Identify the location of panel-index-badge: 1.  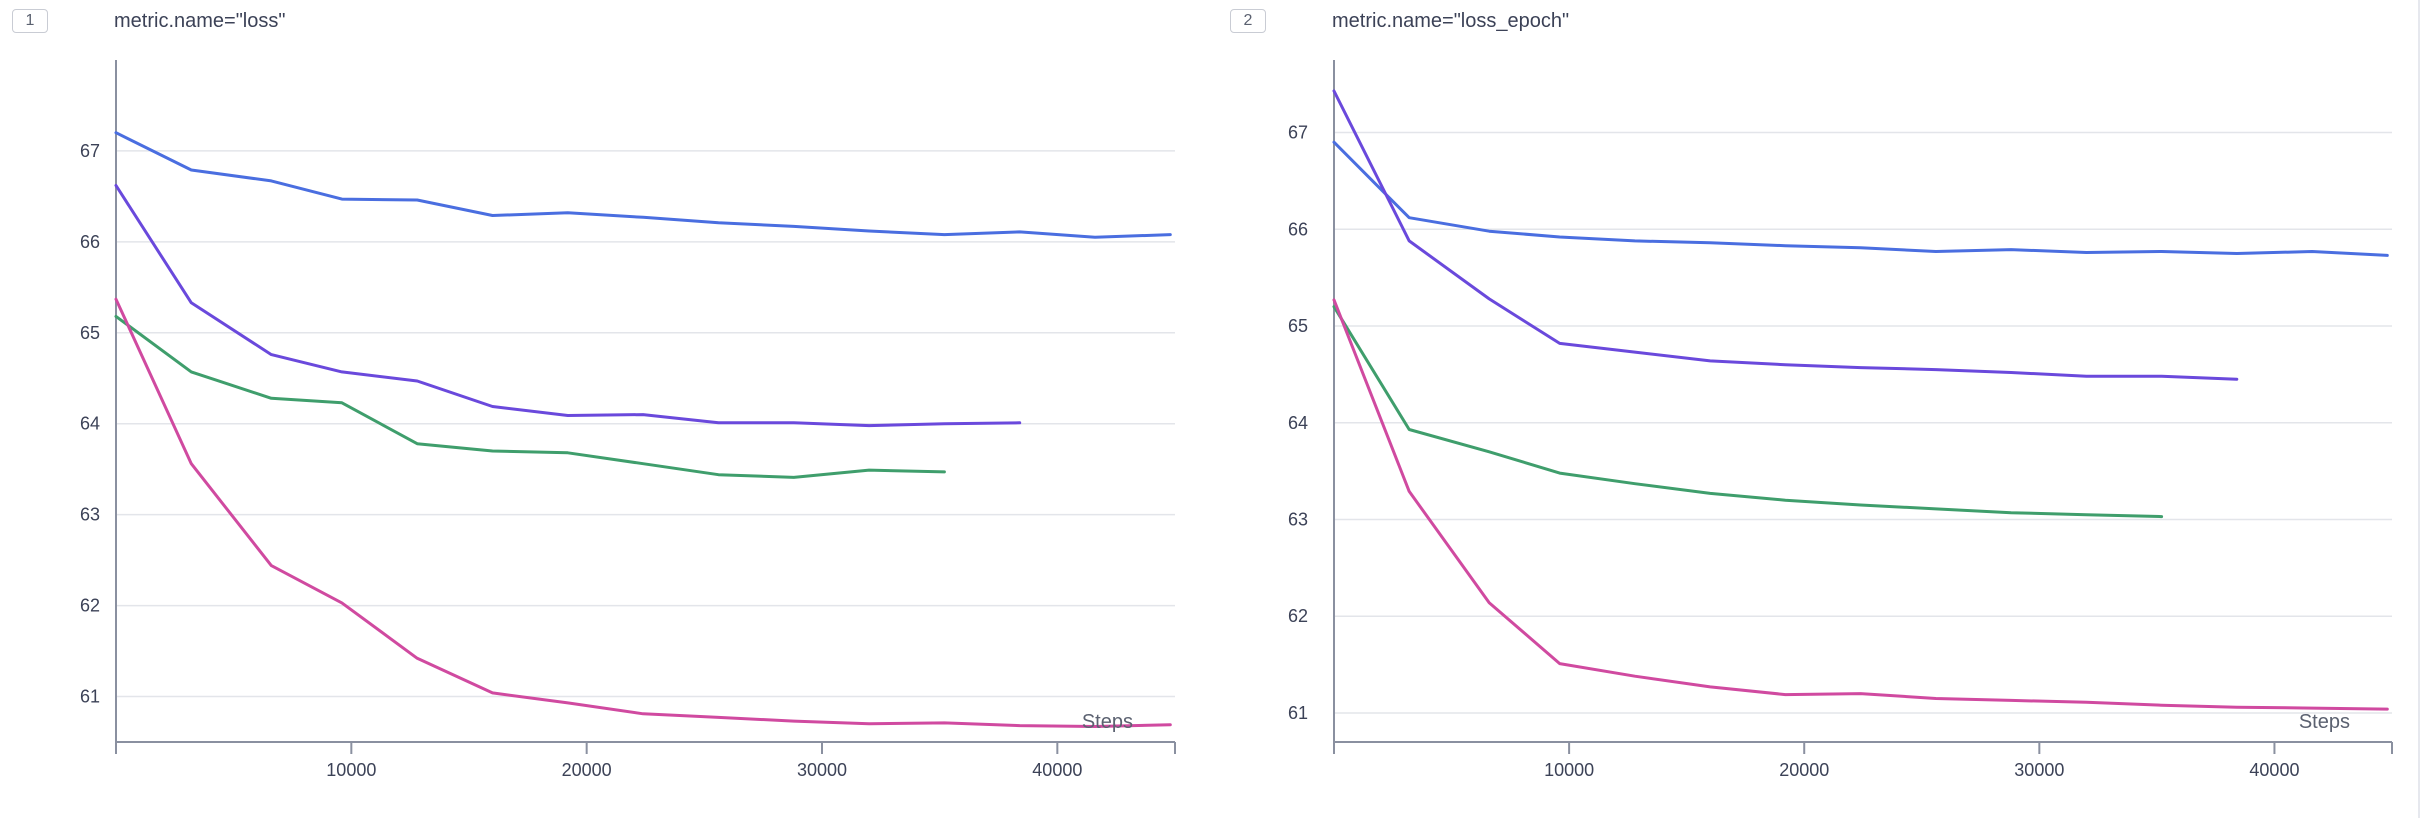
(30, 21).